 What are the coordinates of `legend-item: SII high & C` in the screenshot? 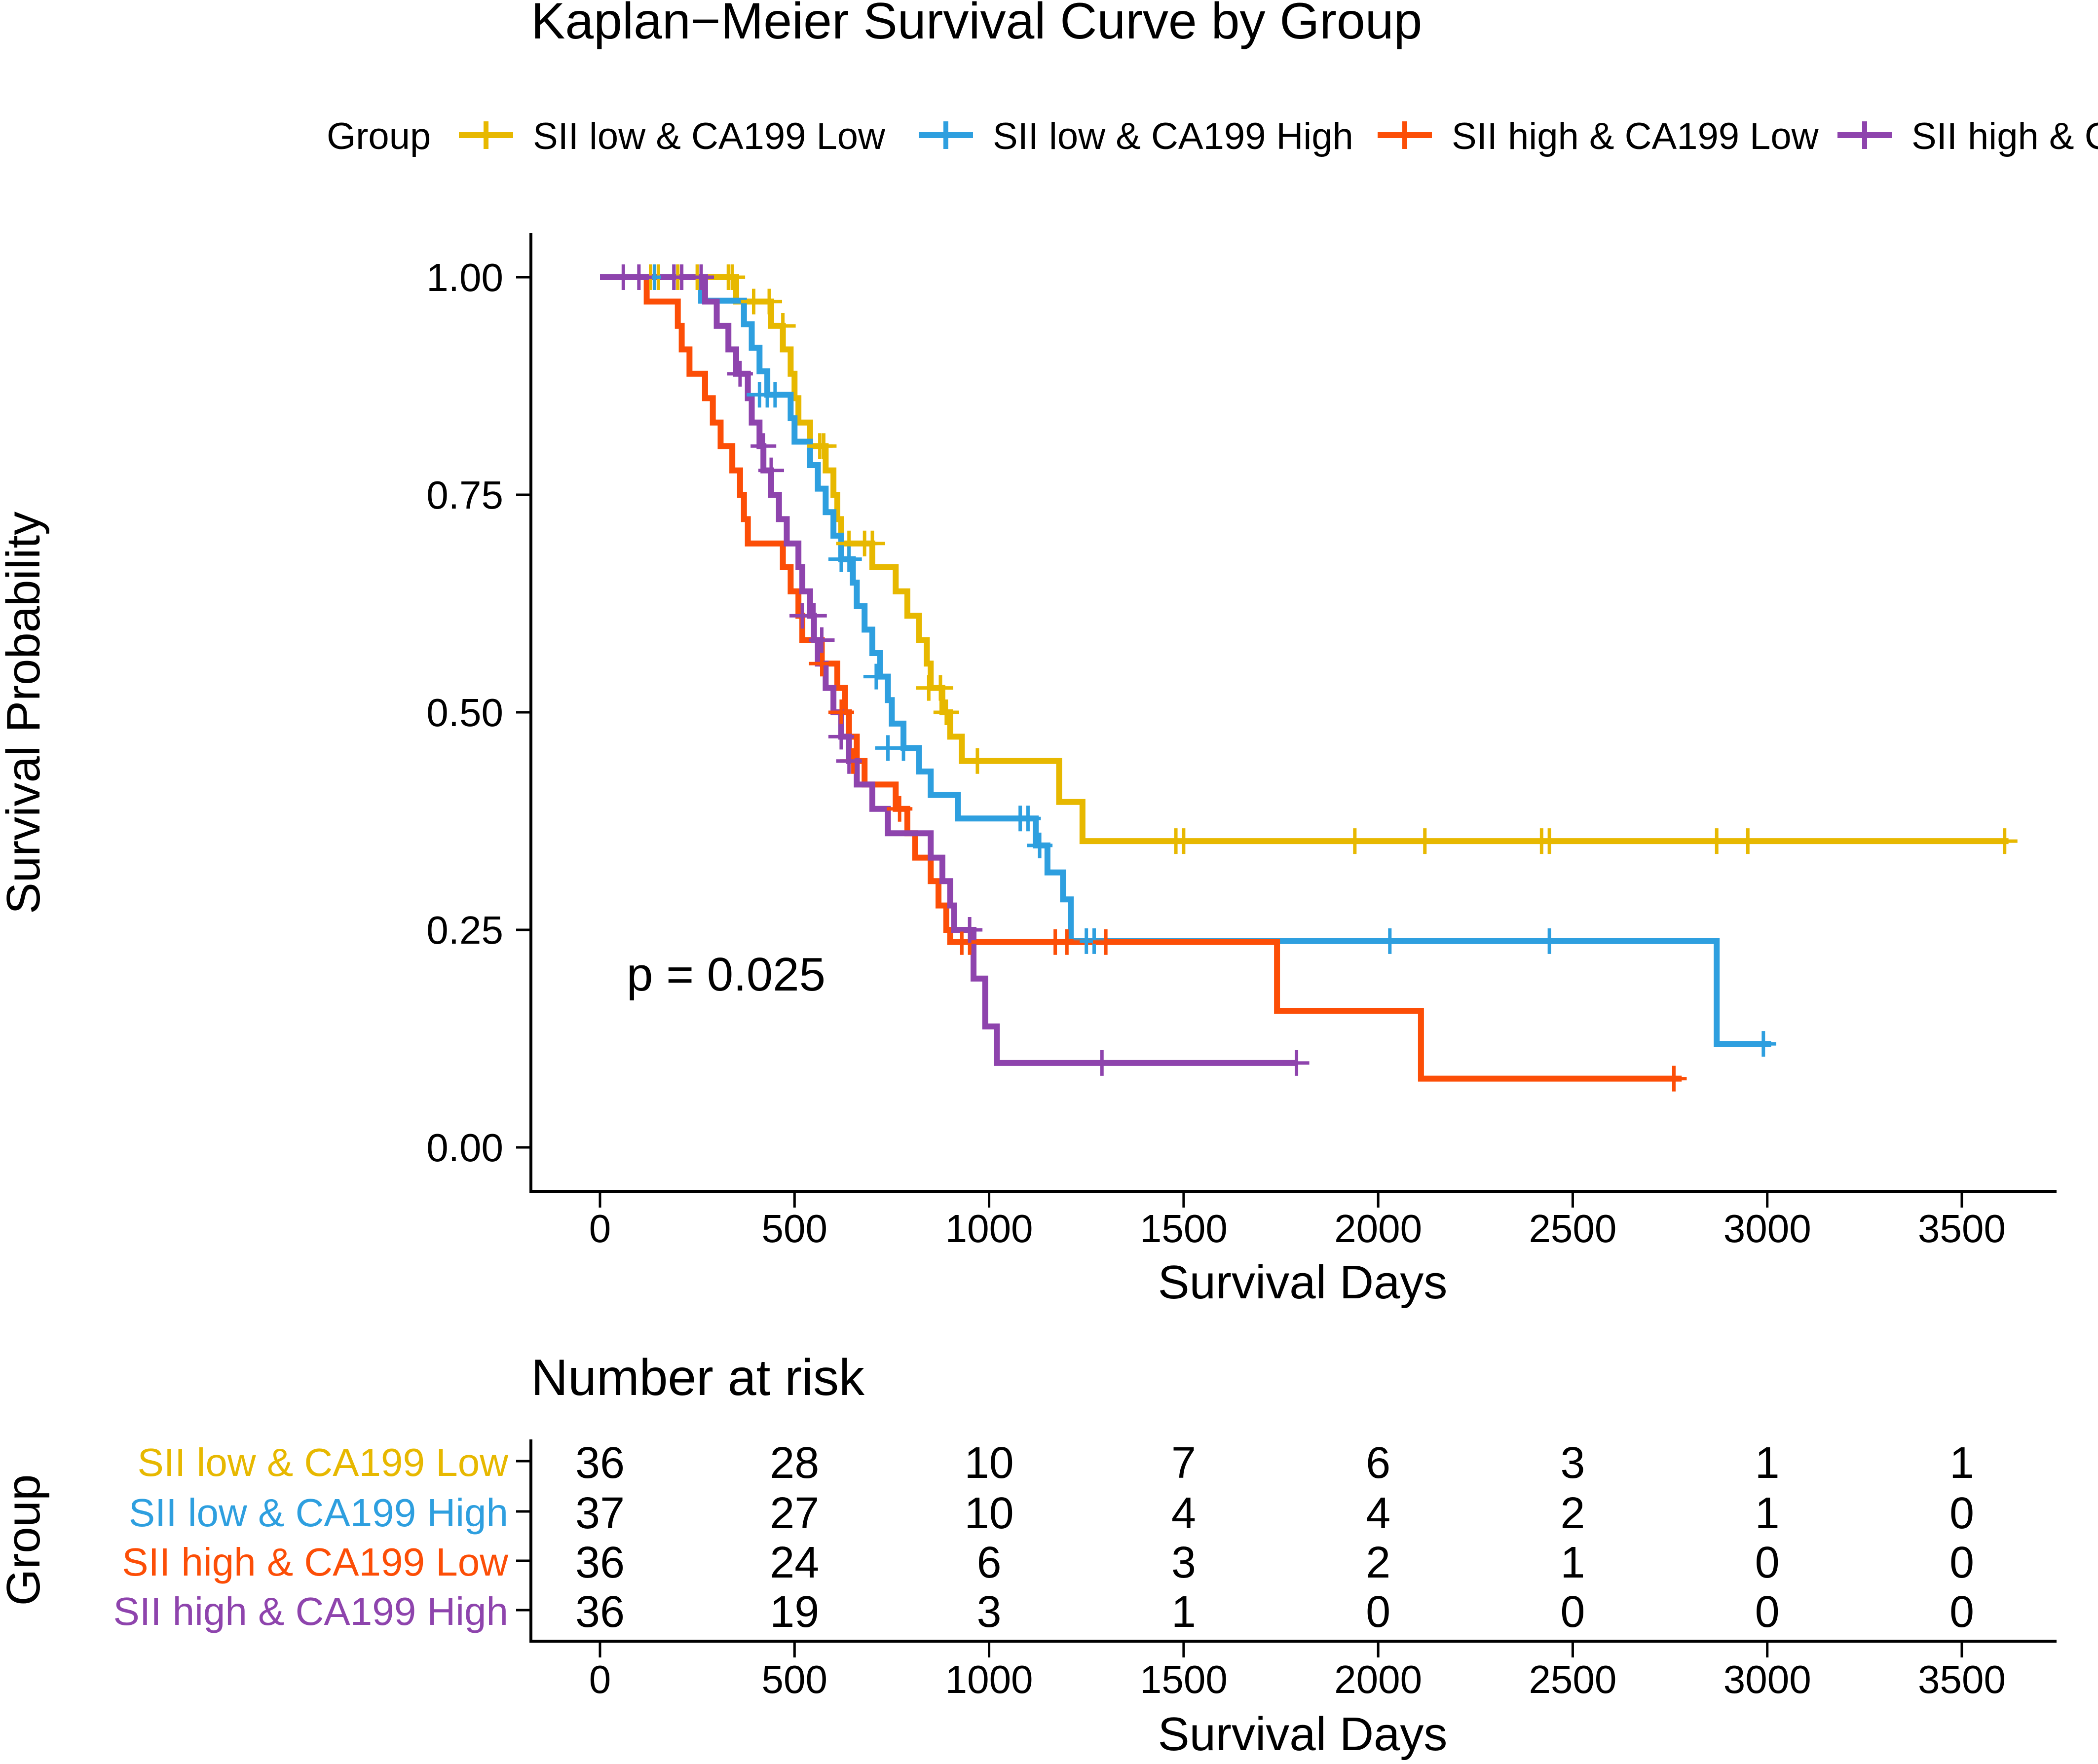 It's located at (1967, 136).